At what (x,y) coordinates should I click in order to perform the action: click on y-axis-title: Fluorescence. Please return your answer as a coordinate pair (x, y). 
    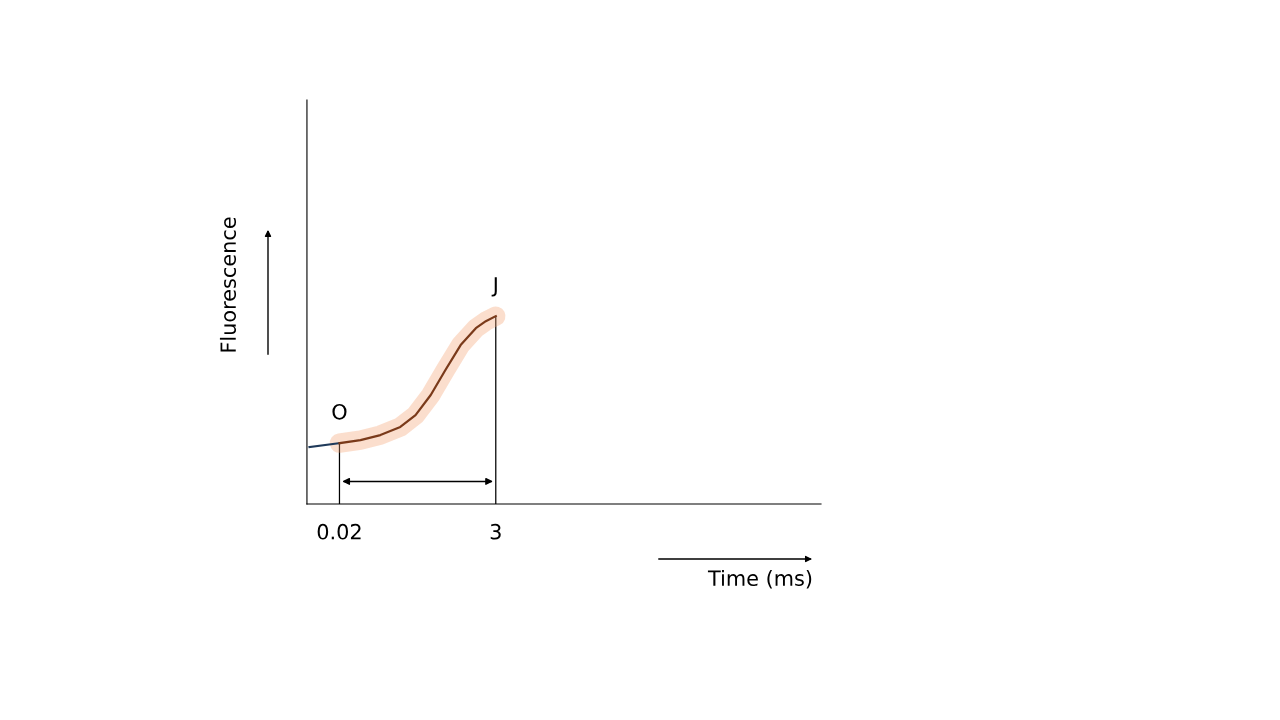
    Looking at the image, I should click on (228, 284).